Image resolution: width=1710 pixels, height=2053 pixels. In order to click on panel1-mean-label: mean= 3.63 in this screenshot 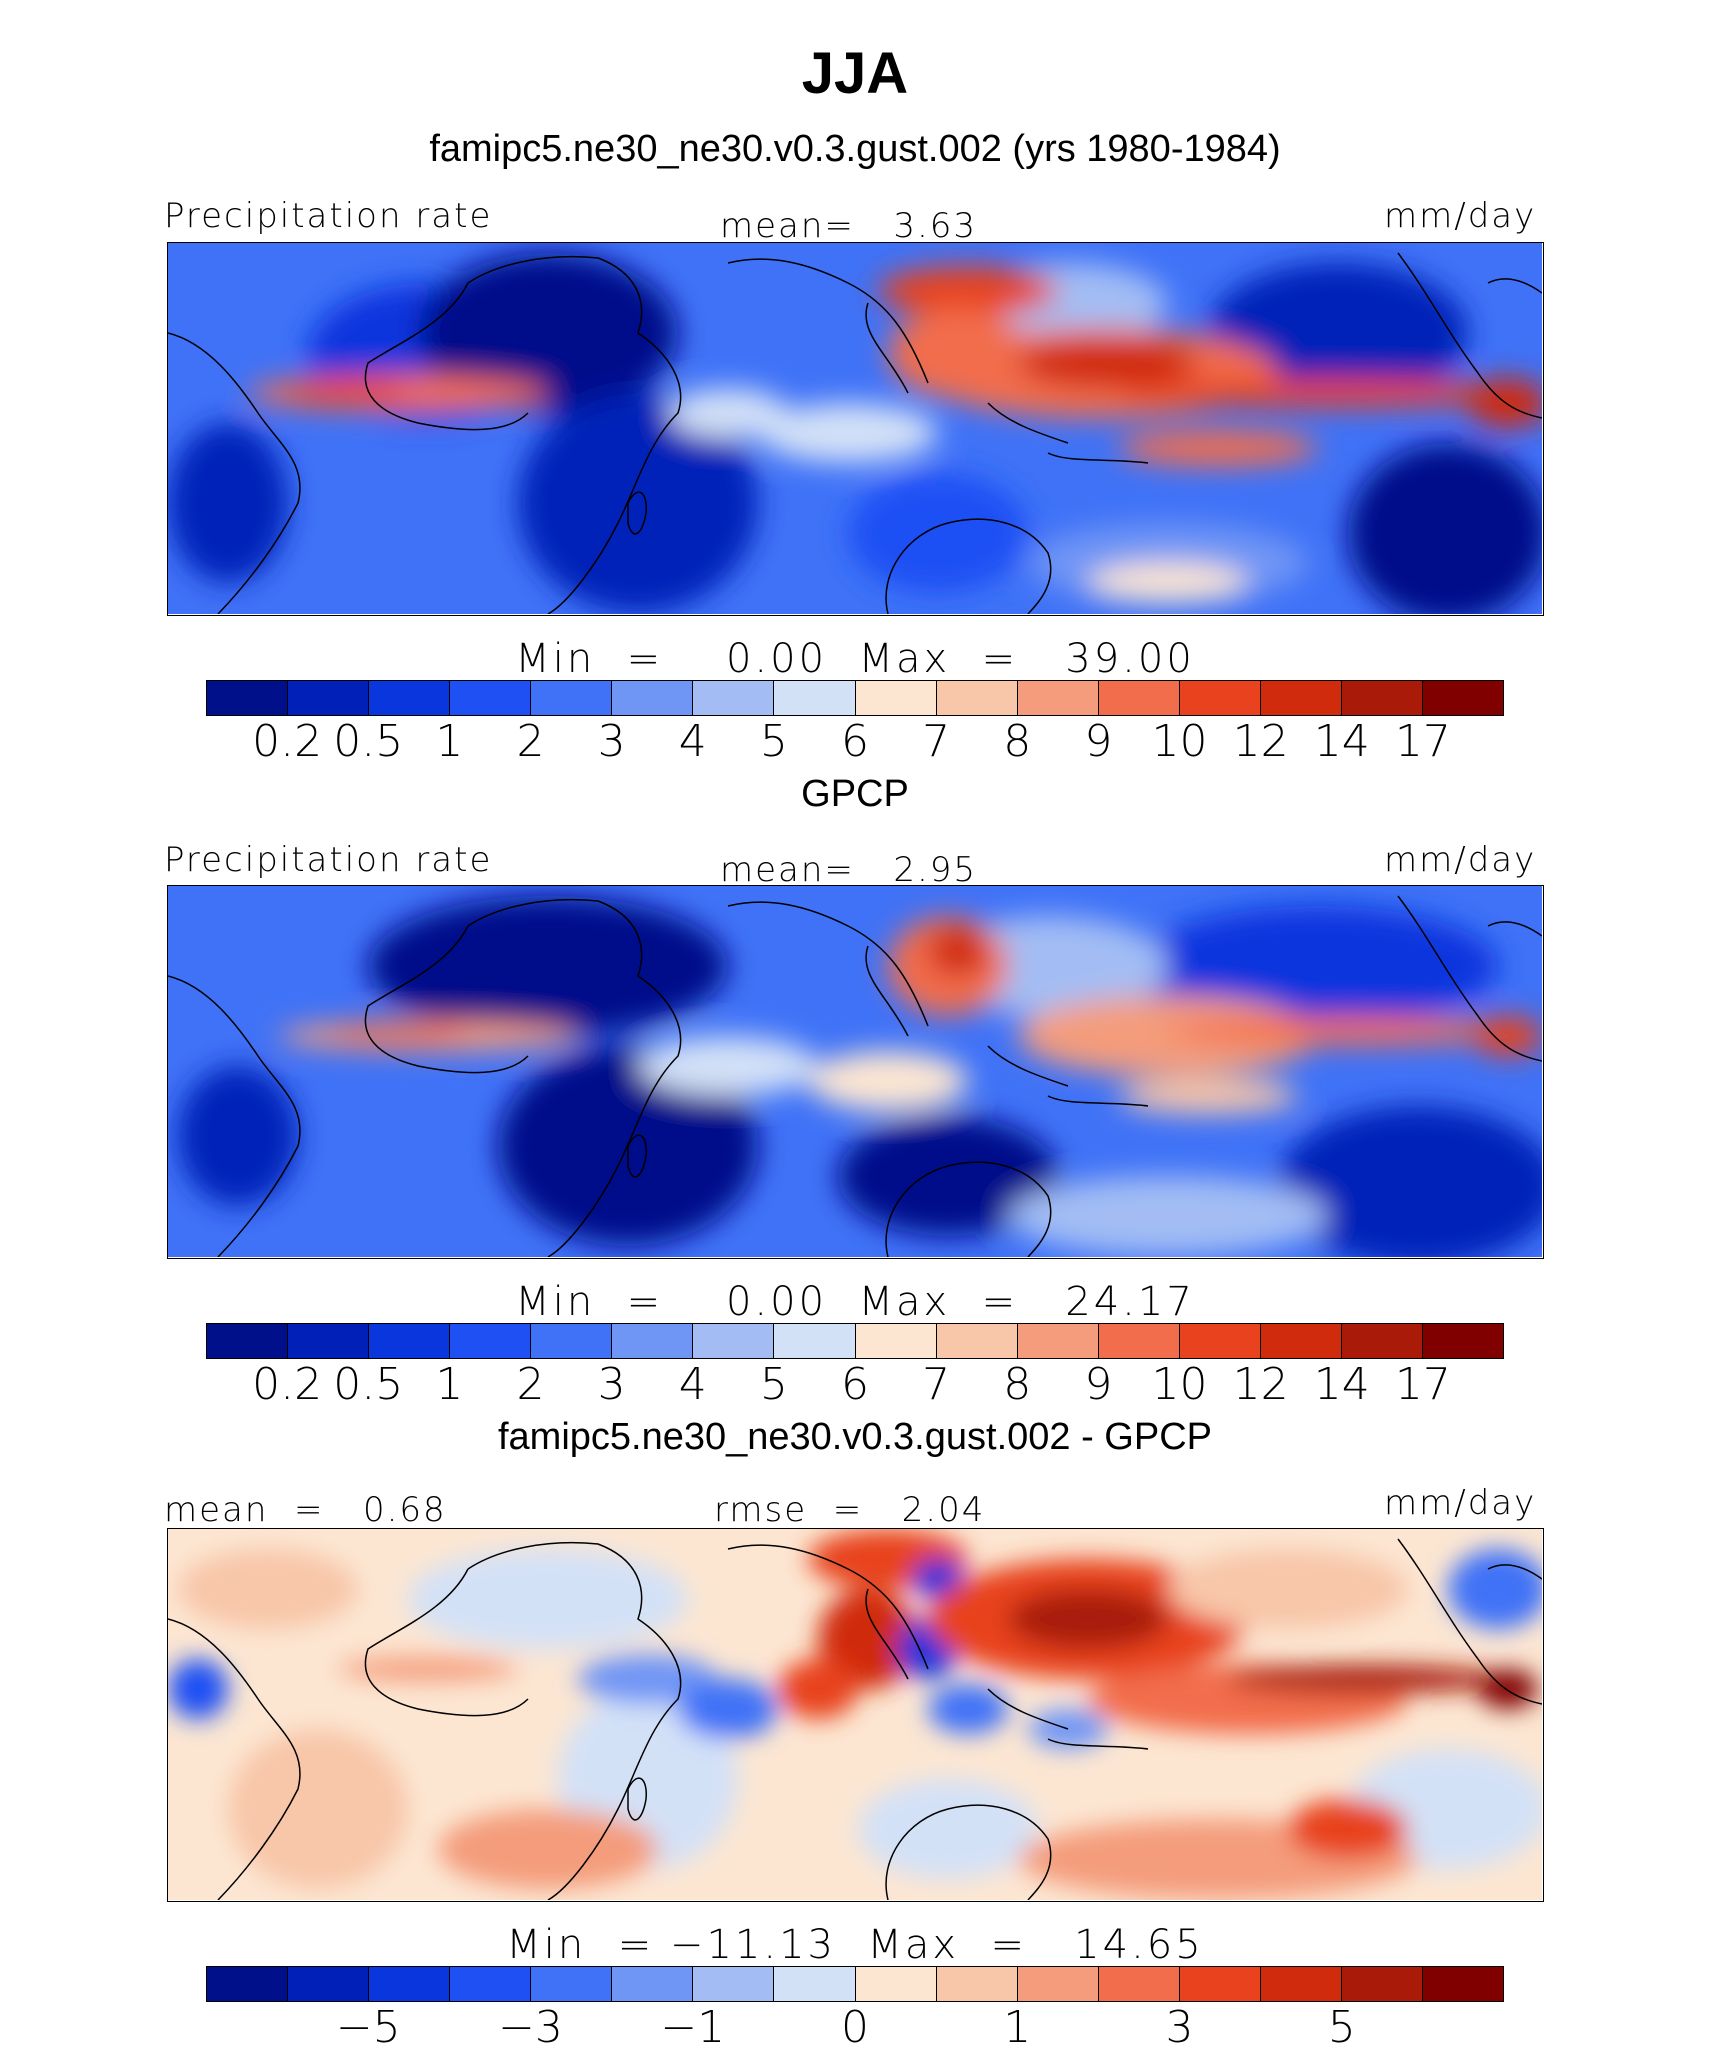, I will do `click(849, 226)`.